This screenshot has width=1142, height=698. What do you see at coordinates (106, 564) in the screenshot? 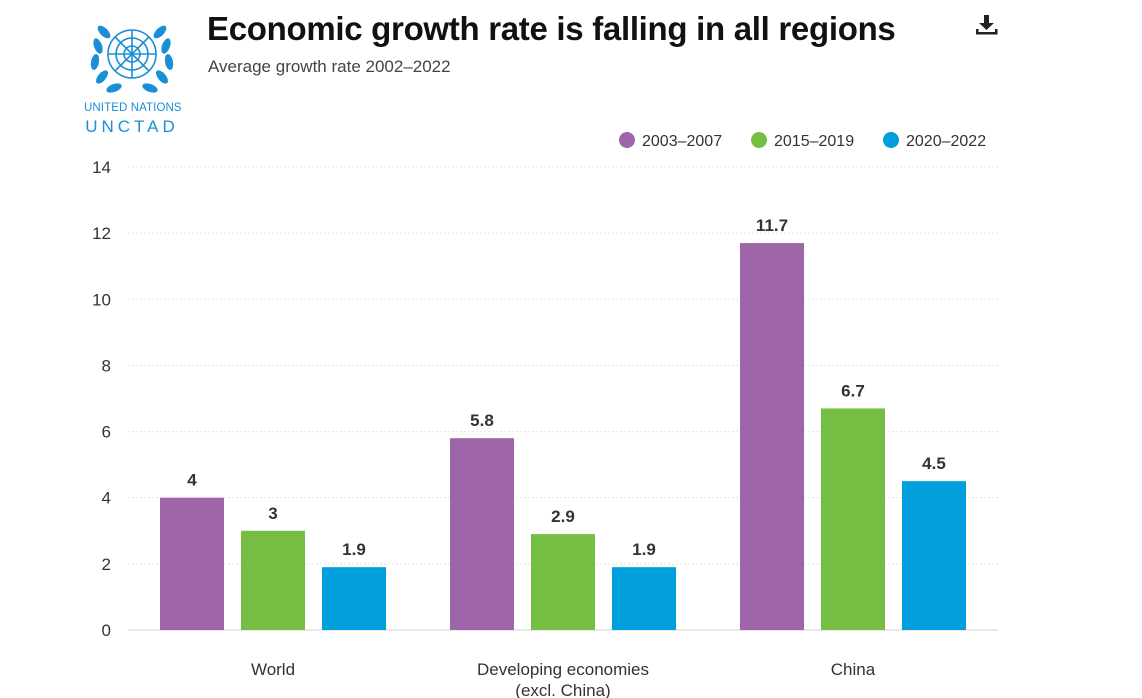
I see `y-tick-label: 2` at bounding box center [106, 564].